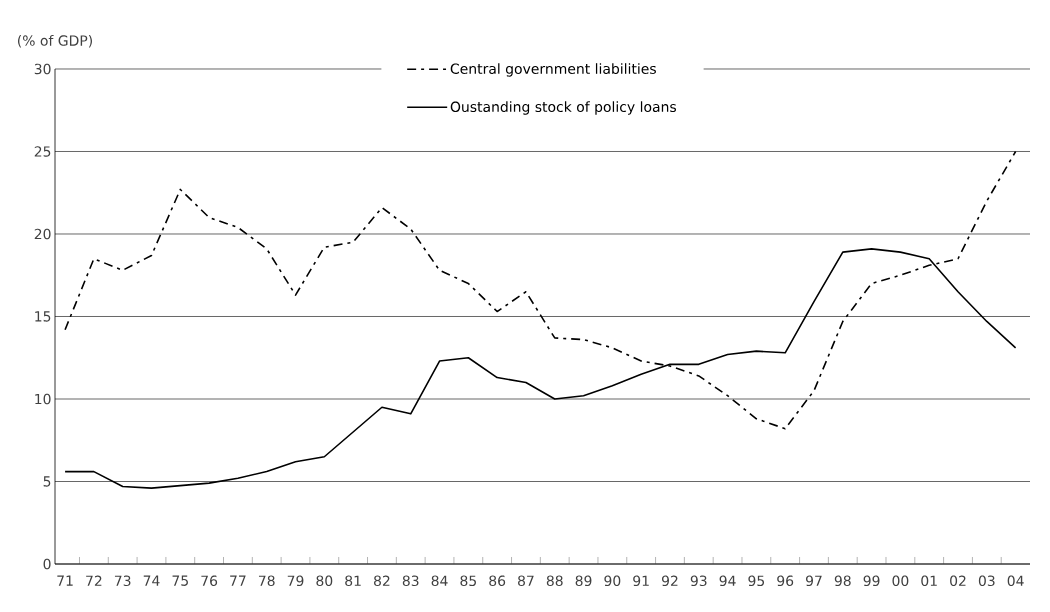 Image resolution: width=1050 pixels, height=612 pixels. I want to click on y-tick-label: 10, so click(43, 399).